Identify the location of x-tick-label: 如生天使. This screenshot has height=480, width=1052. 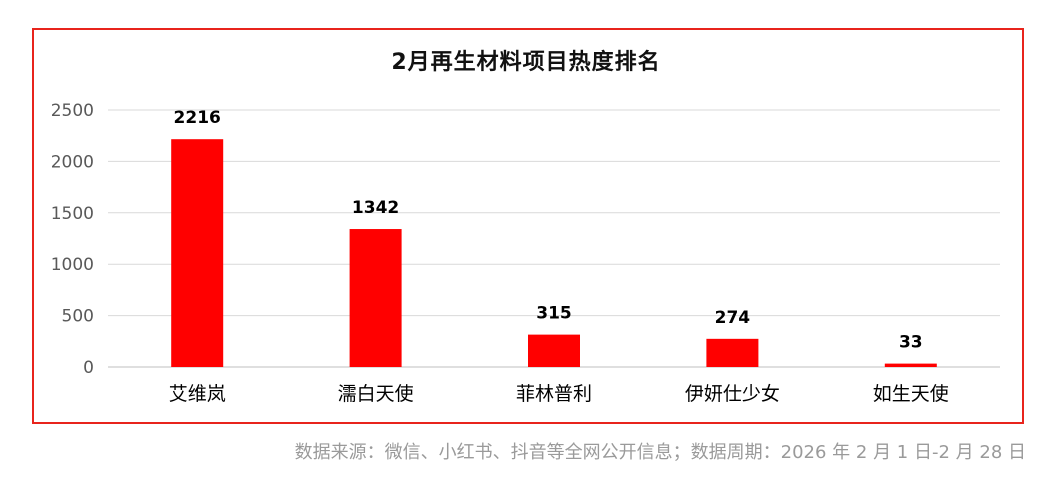
(911, 394).